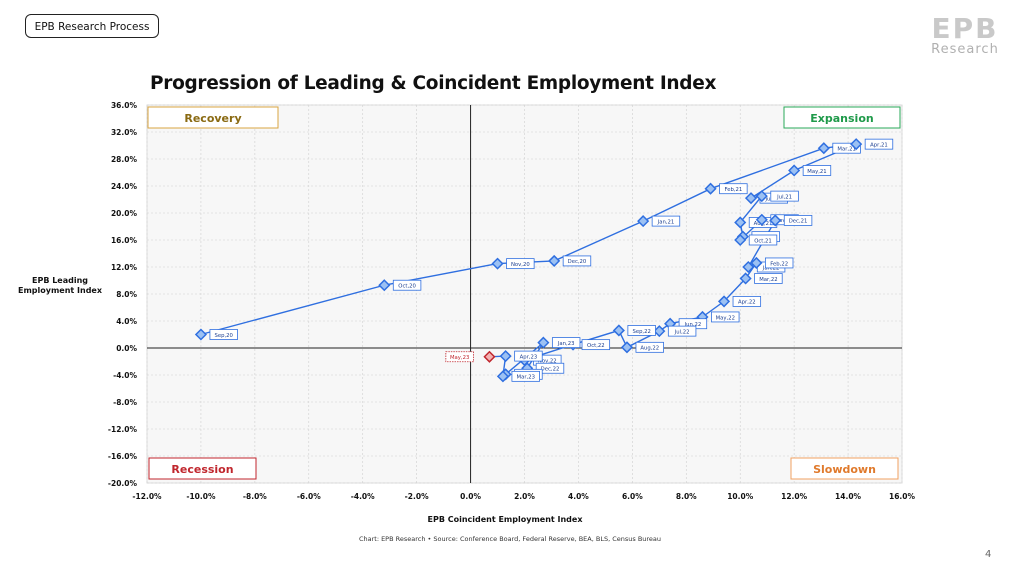 This screenshot has height=576, width=1024. Describe the element at coordinates (124, 132) in the screenshot. I see `y-tick-label: 32.0%` at that location.